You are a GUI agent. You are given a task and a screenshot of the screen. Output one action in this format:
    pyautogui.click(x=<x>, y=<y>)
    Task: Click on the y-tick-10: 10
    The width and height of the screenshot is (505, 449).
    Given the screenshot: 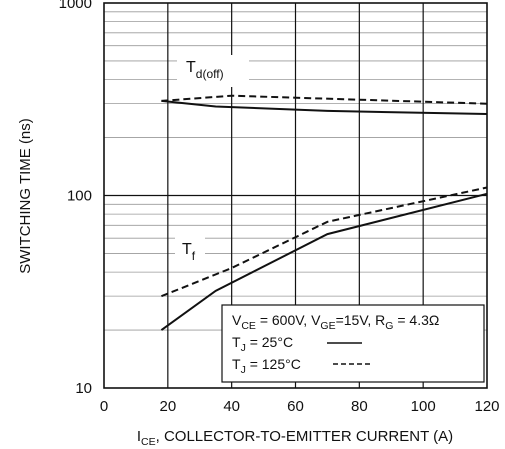 What is the action you would take?
    pyautogui.click(x=83, y=388)
    